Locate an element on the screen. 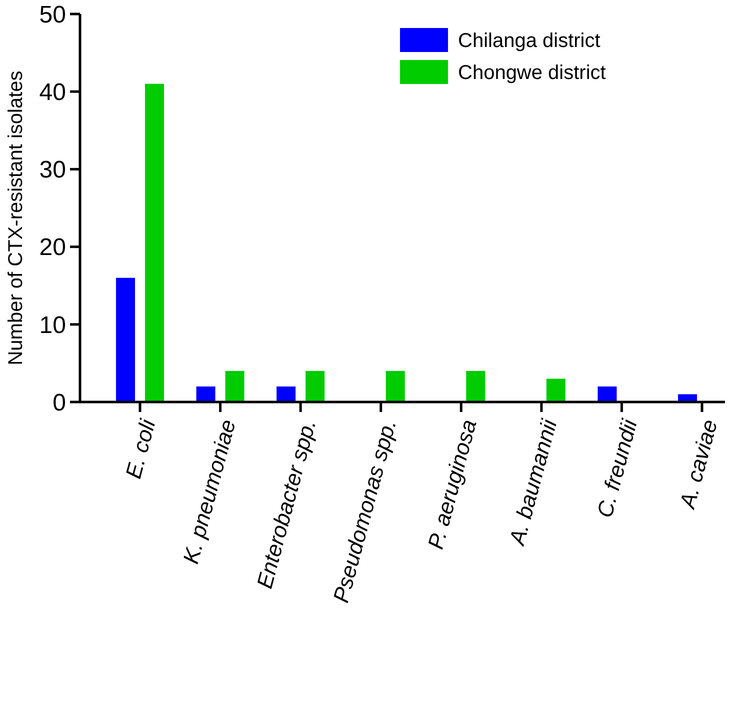 The height and width of the screenshot is (714, 735). y-tick-label: 20 is located at coordinates (52, 248).